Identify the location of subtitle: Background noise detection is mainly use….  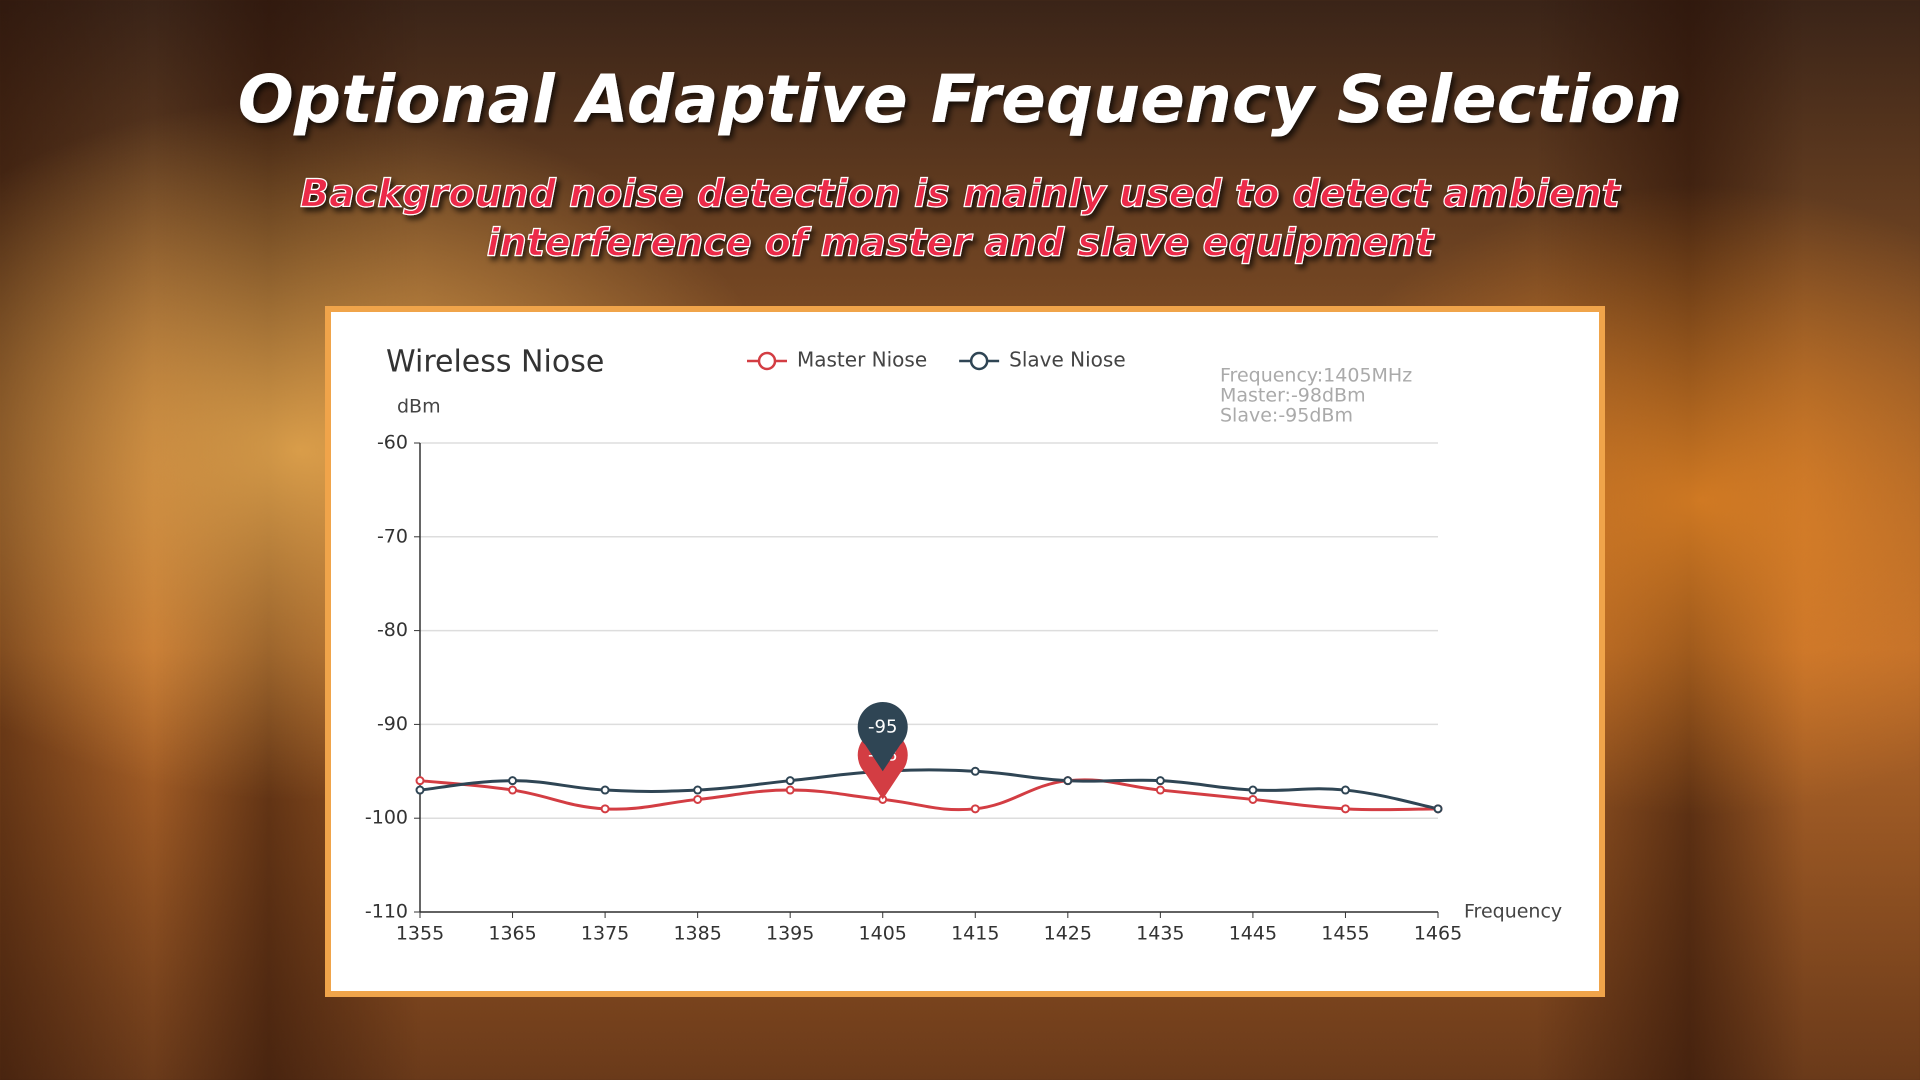
(961, 194).